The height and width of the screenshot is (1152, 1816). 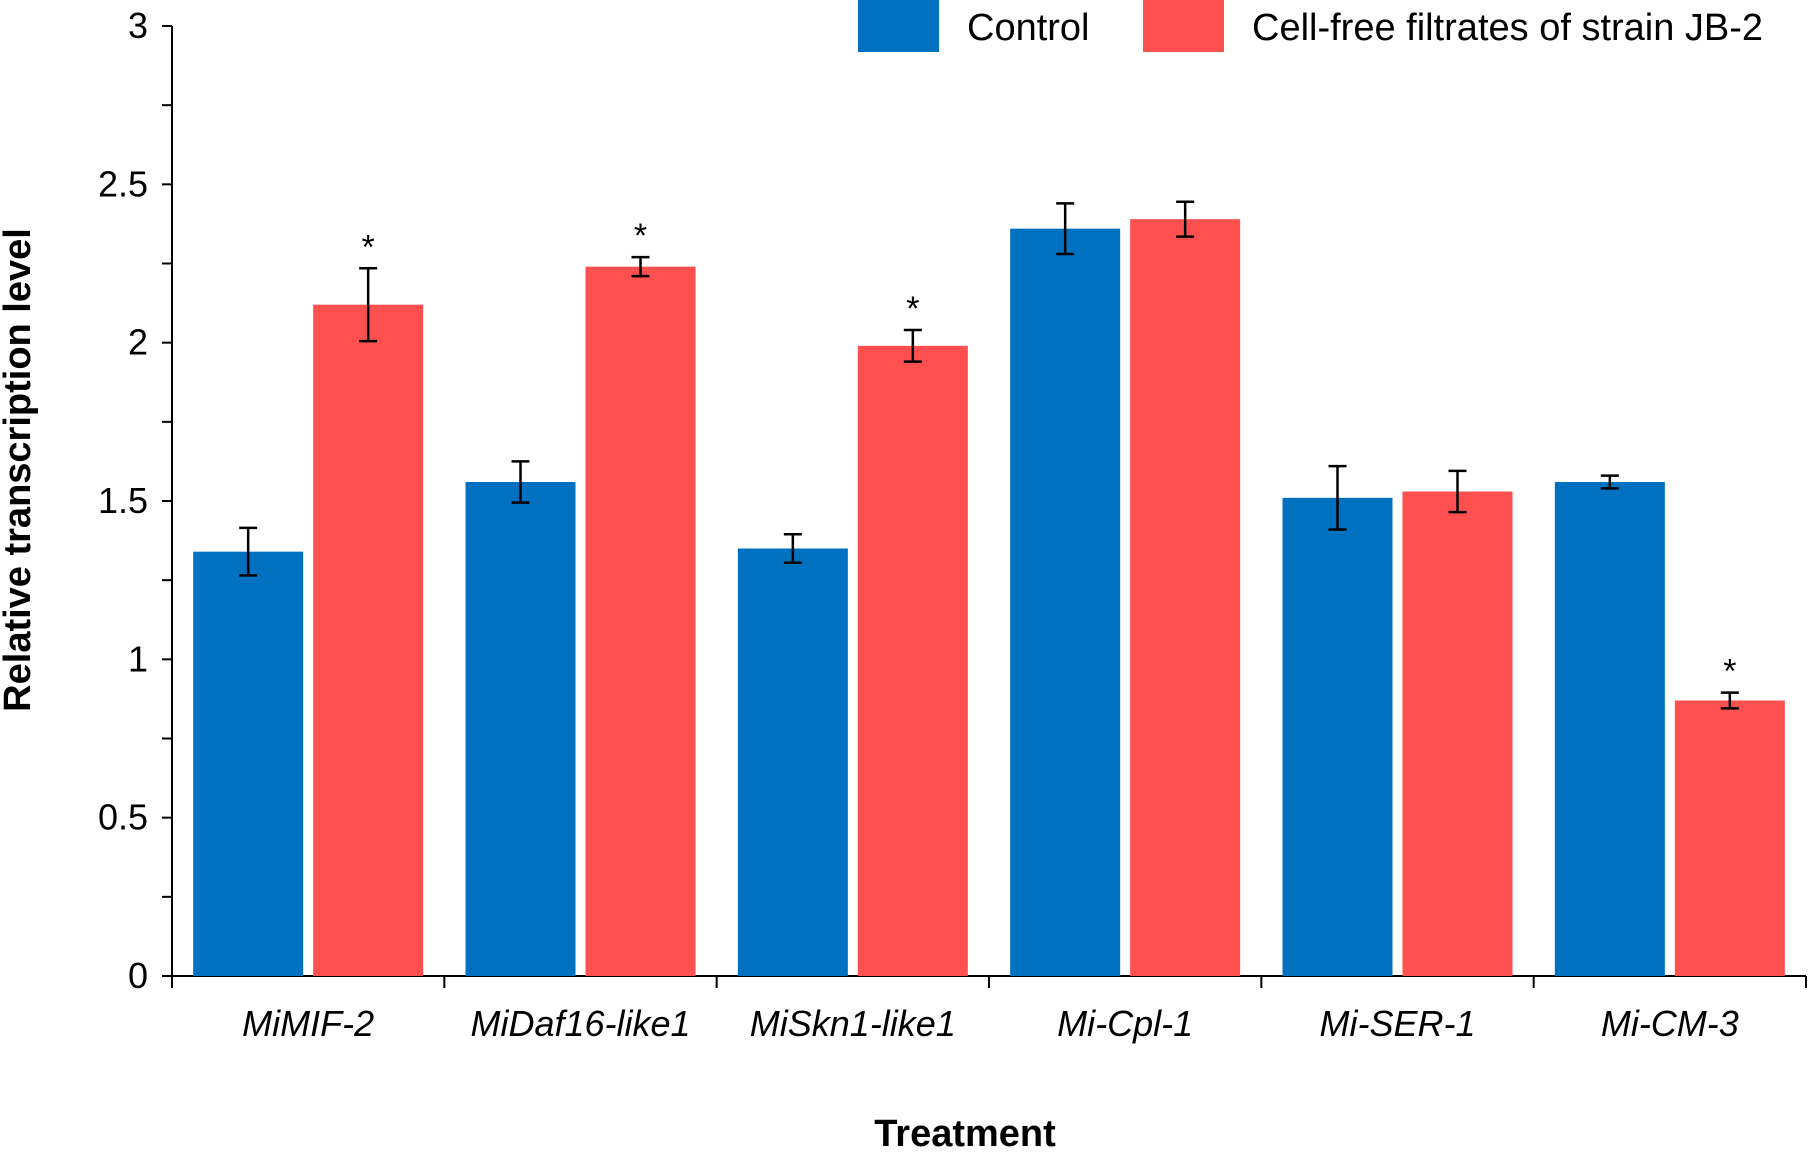 What do you see at coordinates (138, 342) in the screenshot?
I see `y-tick-label: 2` at bounding box center [138, 342].